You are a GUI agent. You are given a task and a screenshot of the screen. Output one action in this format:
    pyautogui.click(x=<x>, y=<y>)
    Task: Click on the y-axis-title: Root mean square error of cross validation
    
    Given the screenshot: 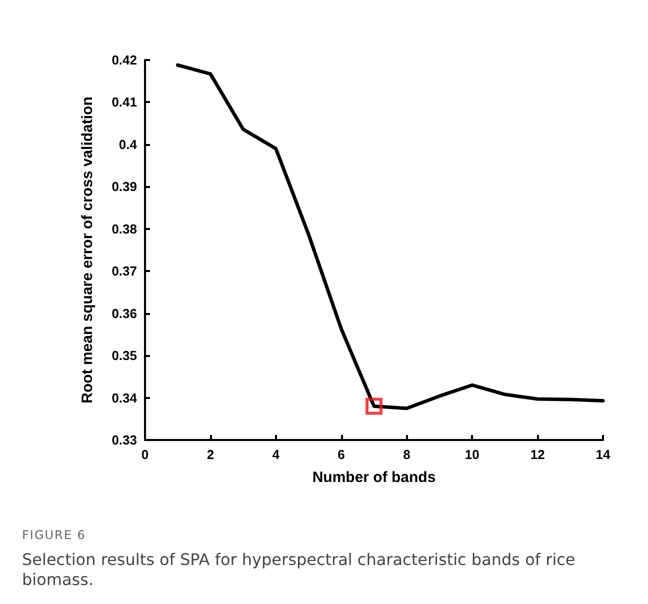 What is the action you would take?
    pyautogui.click(x=87, y=250)
    